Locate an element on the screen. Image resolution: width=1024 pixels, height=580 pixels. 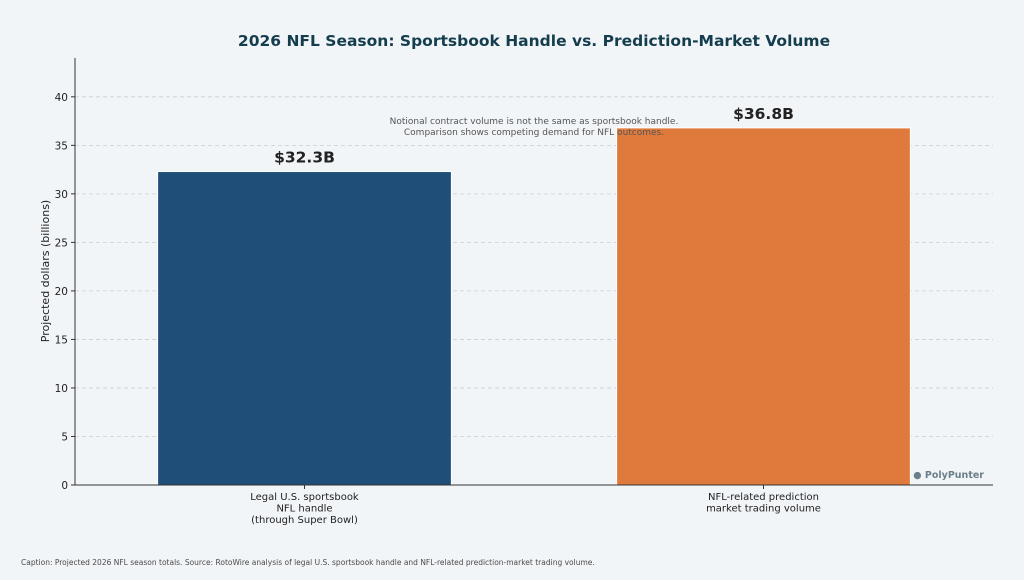
y-tick-label: 25 is located at coordinates (61, 243).